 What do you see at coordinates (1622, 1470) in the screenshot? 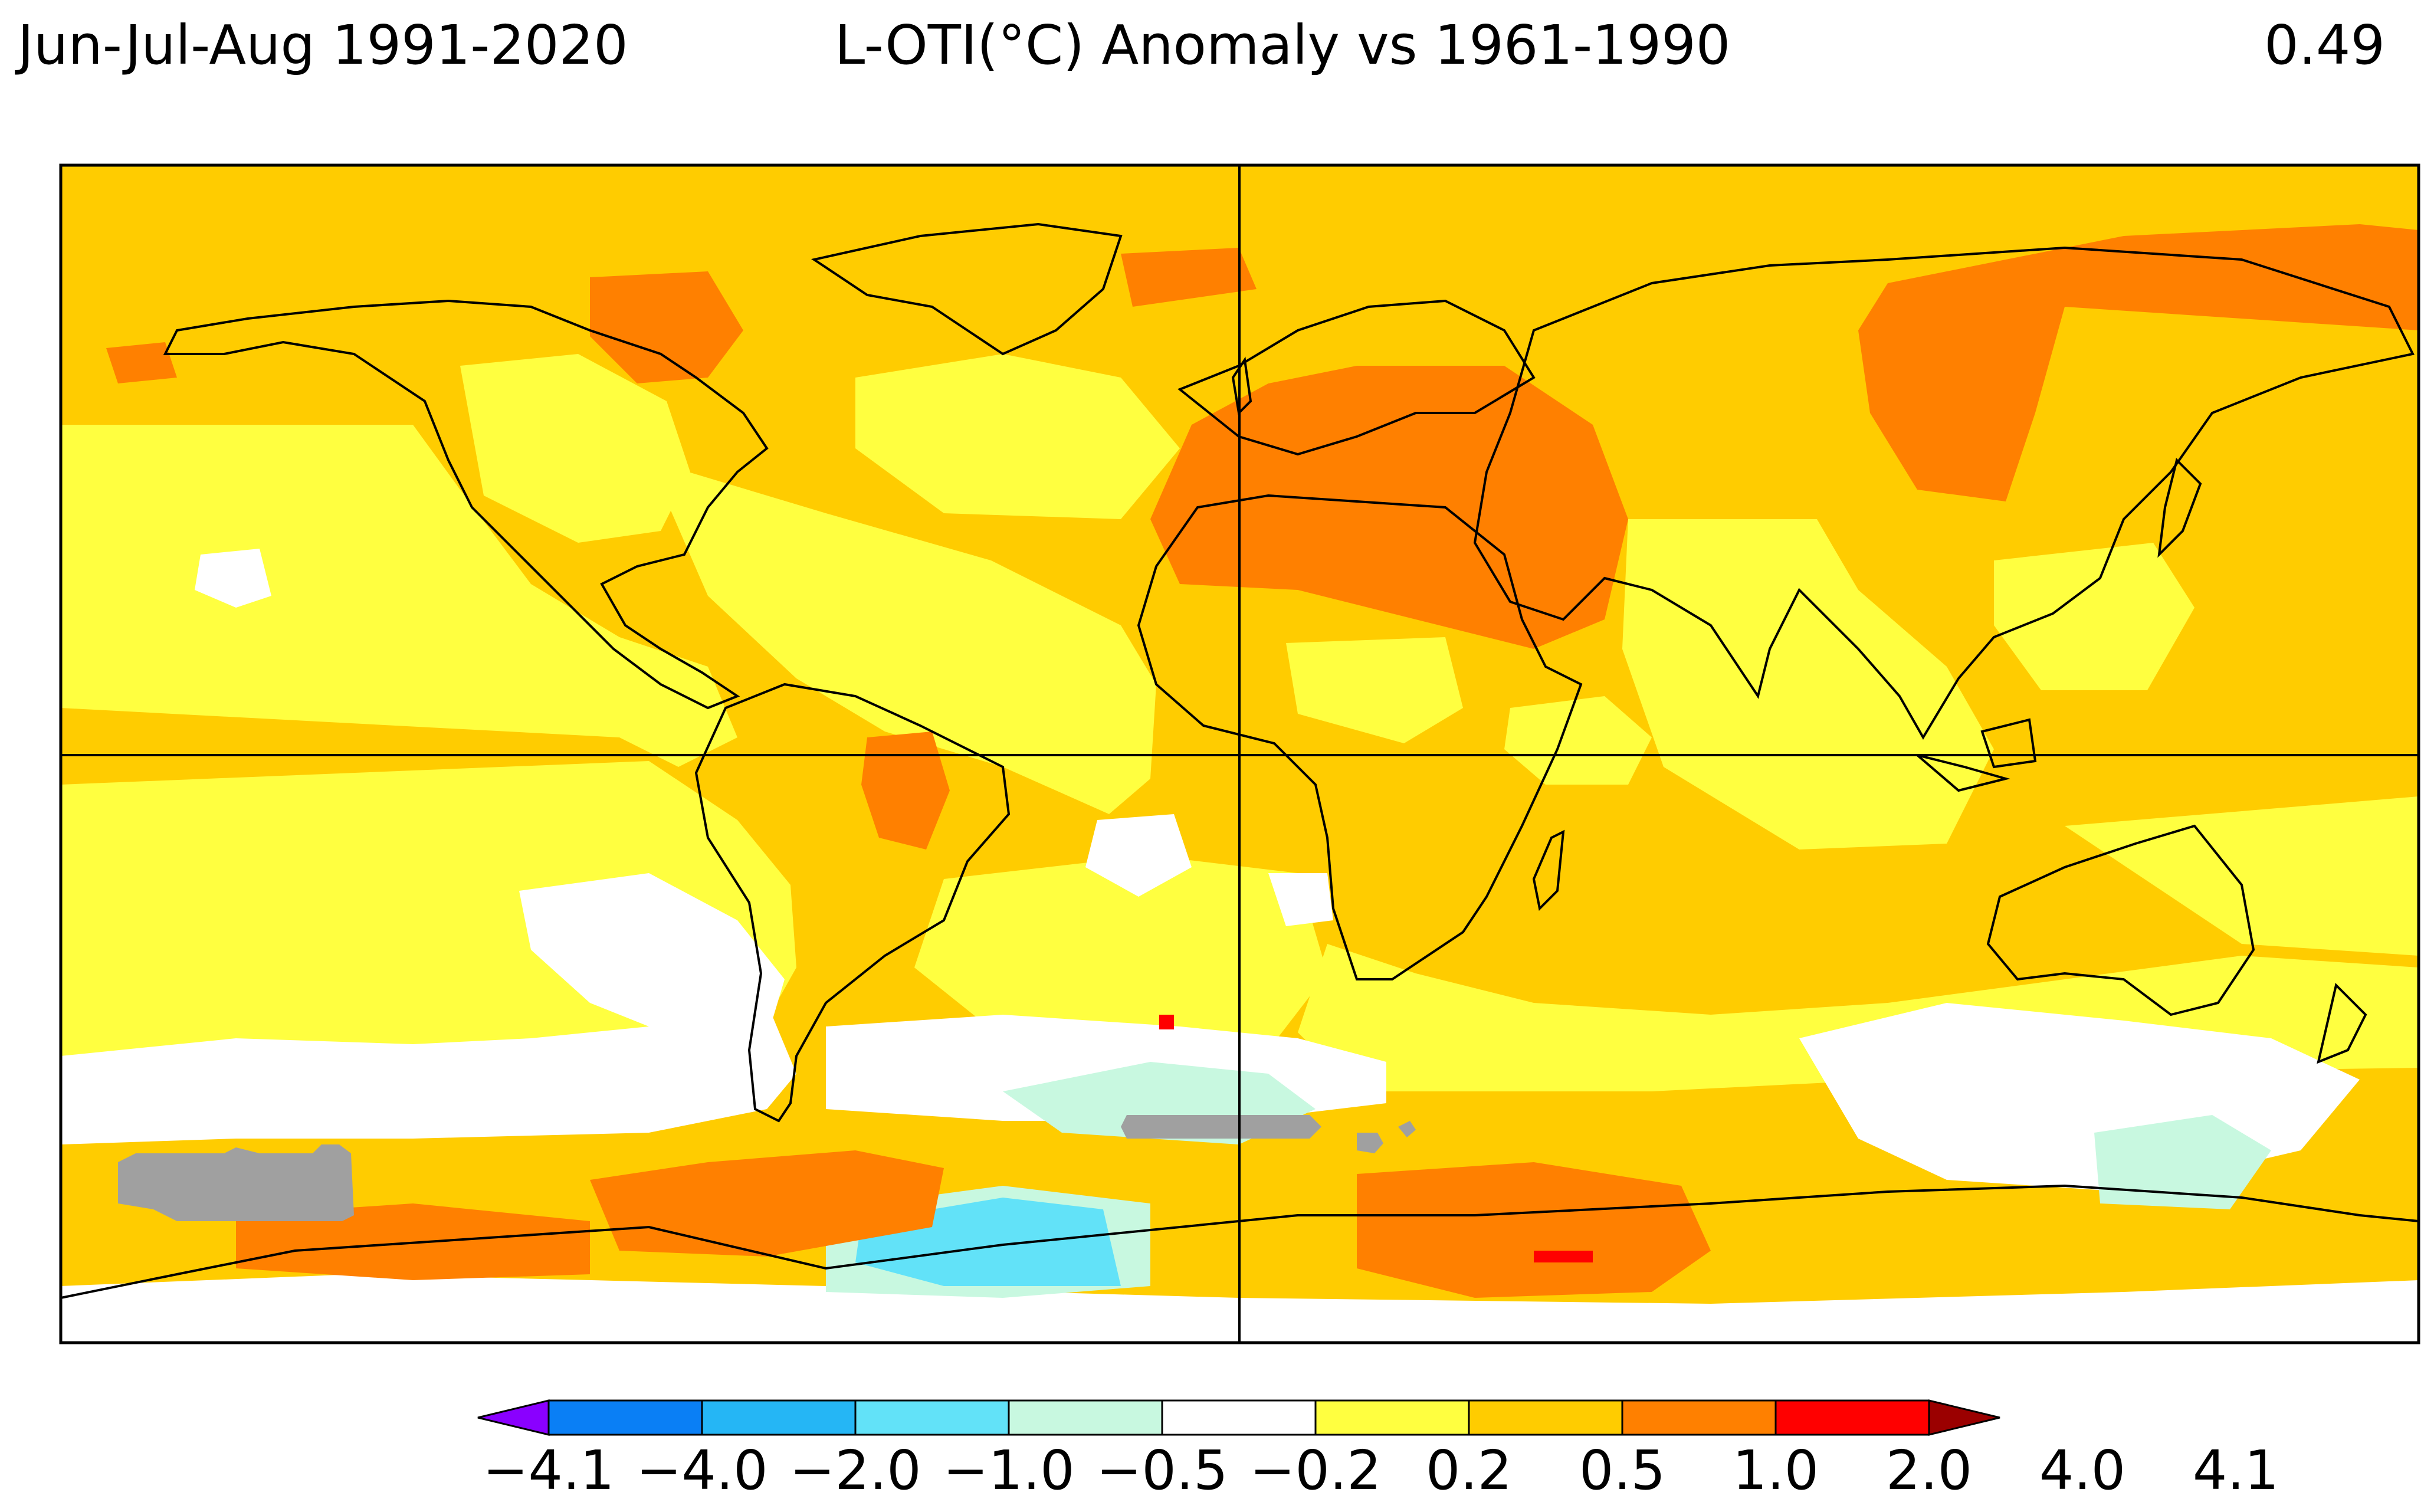
I see `colorbar-tick-label: 0.5` at bounding box center [1622, 1470].